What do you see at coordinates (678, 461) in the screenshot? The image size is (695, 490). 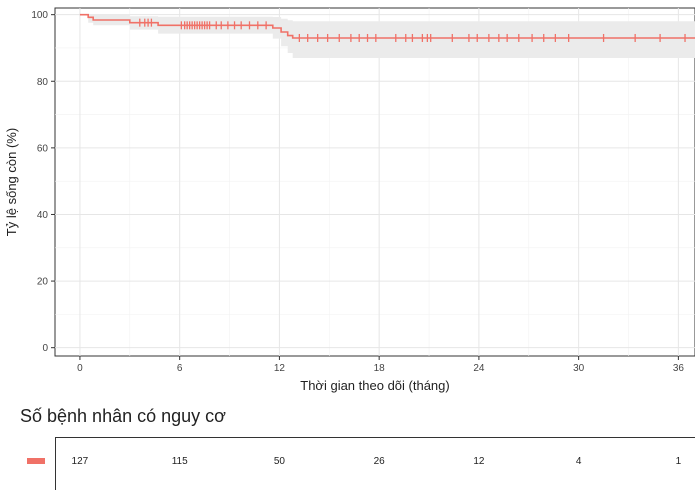 I see `risk-count: 1` at bounding box center [678, 461].